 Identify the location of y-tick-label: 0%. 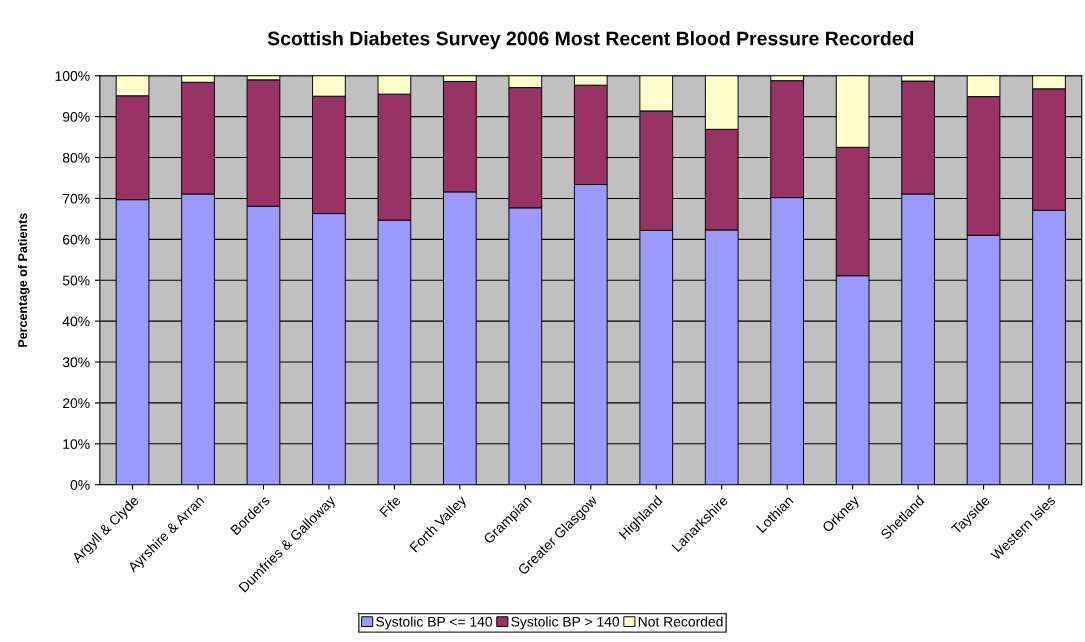
(80, 485).